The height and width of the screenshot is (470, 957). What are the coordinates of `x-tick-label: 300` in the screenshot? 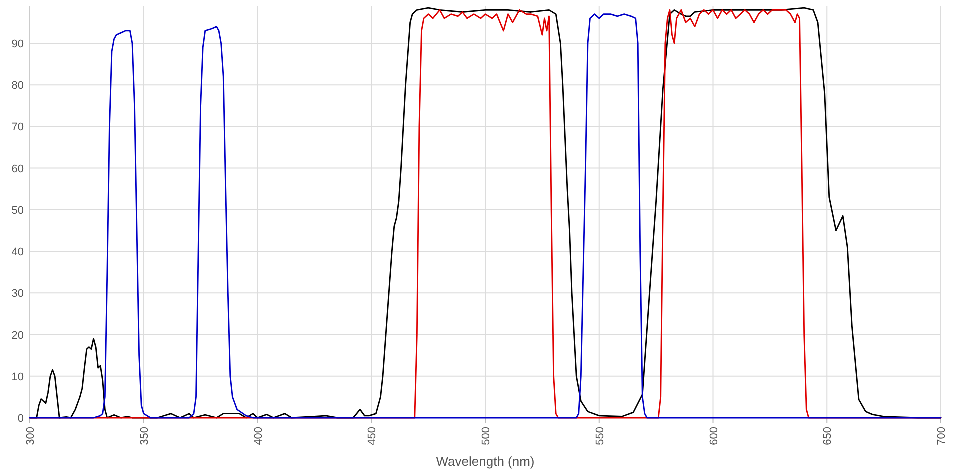 It's located at (31, 436).